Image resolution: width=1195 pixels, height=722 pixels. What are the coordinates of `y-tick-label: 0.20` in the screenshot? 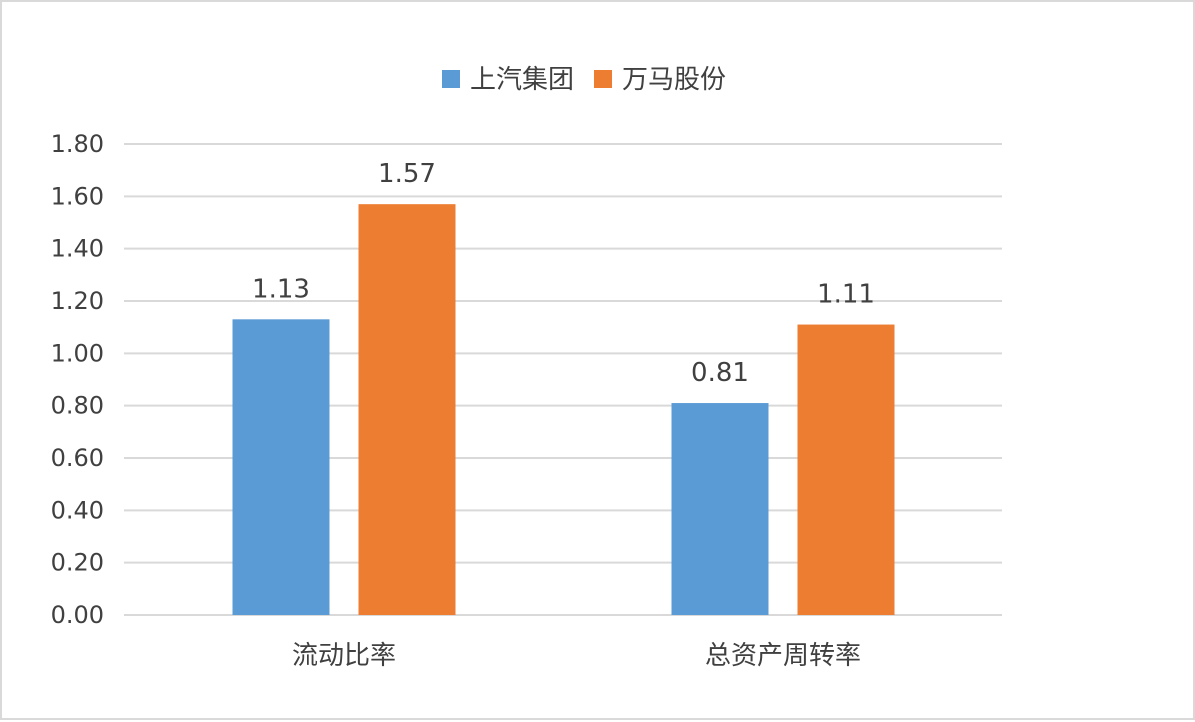 It's located at (77, 563).